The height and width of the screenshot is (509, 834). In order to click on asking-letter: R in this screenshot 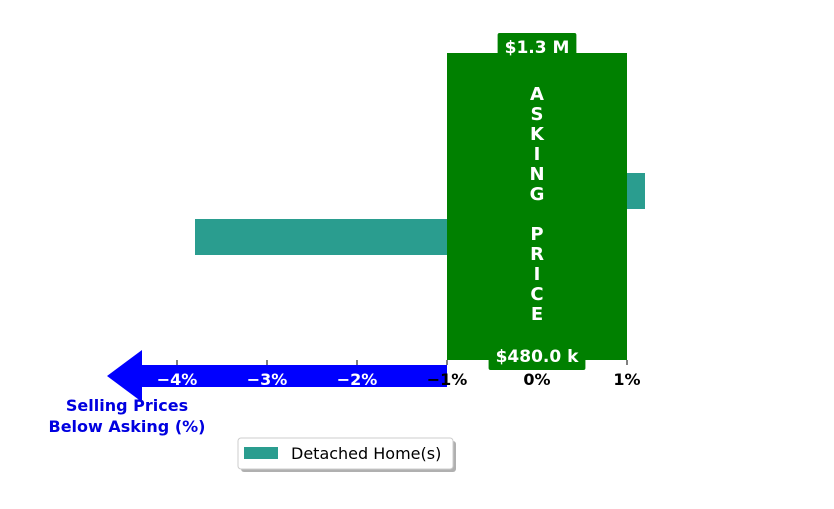, I will do `click(537, 254)`.